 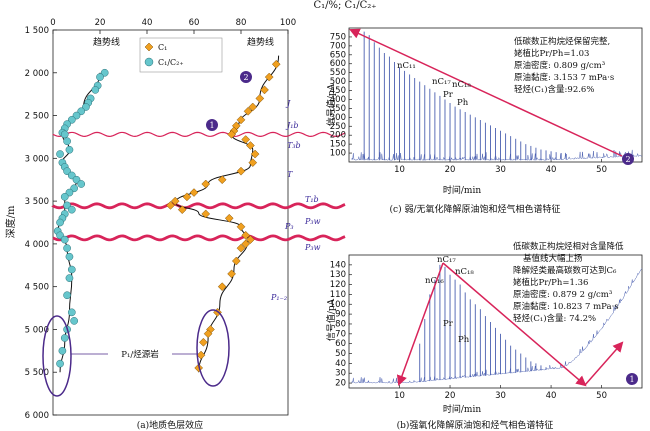 I want to click on peak-label-nc11: nC₁₁, so click(x=406, y=66).